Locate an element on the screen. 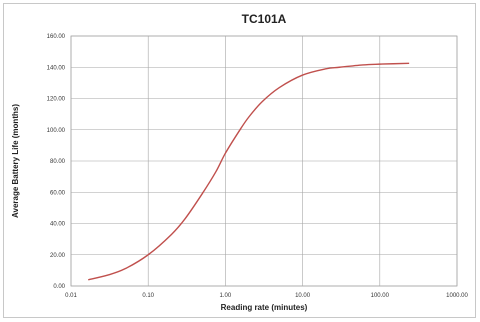  x-tick-label: 0.01 is located at coordinates (71, 296).